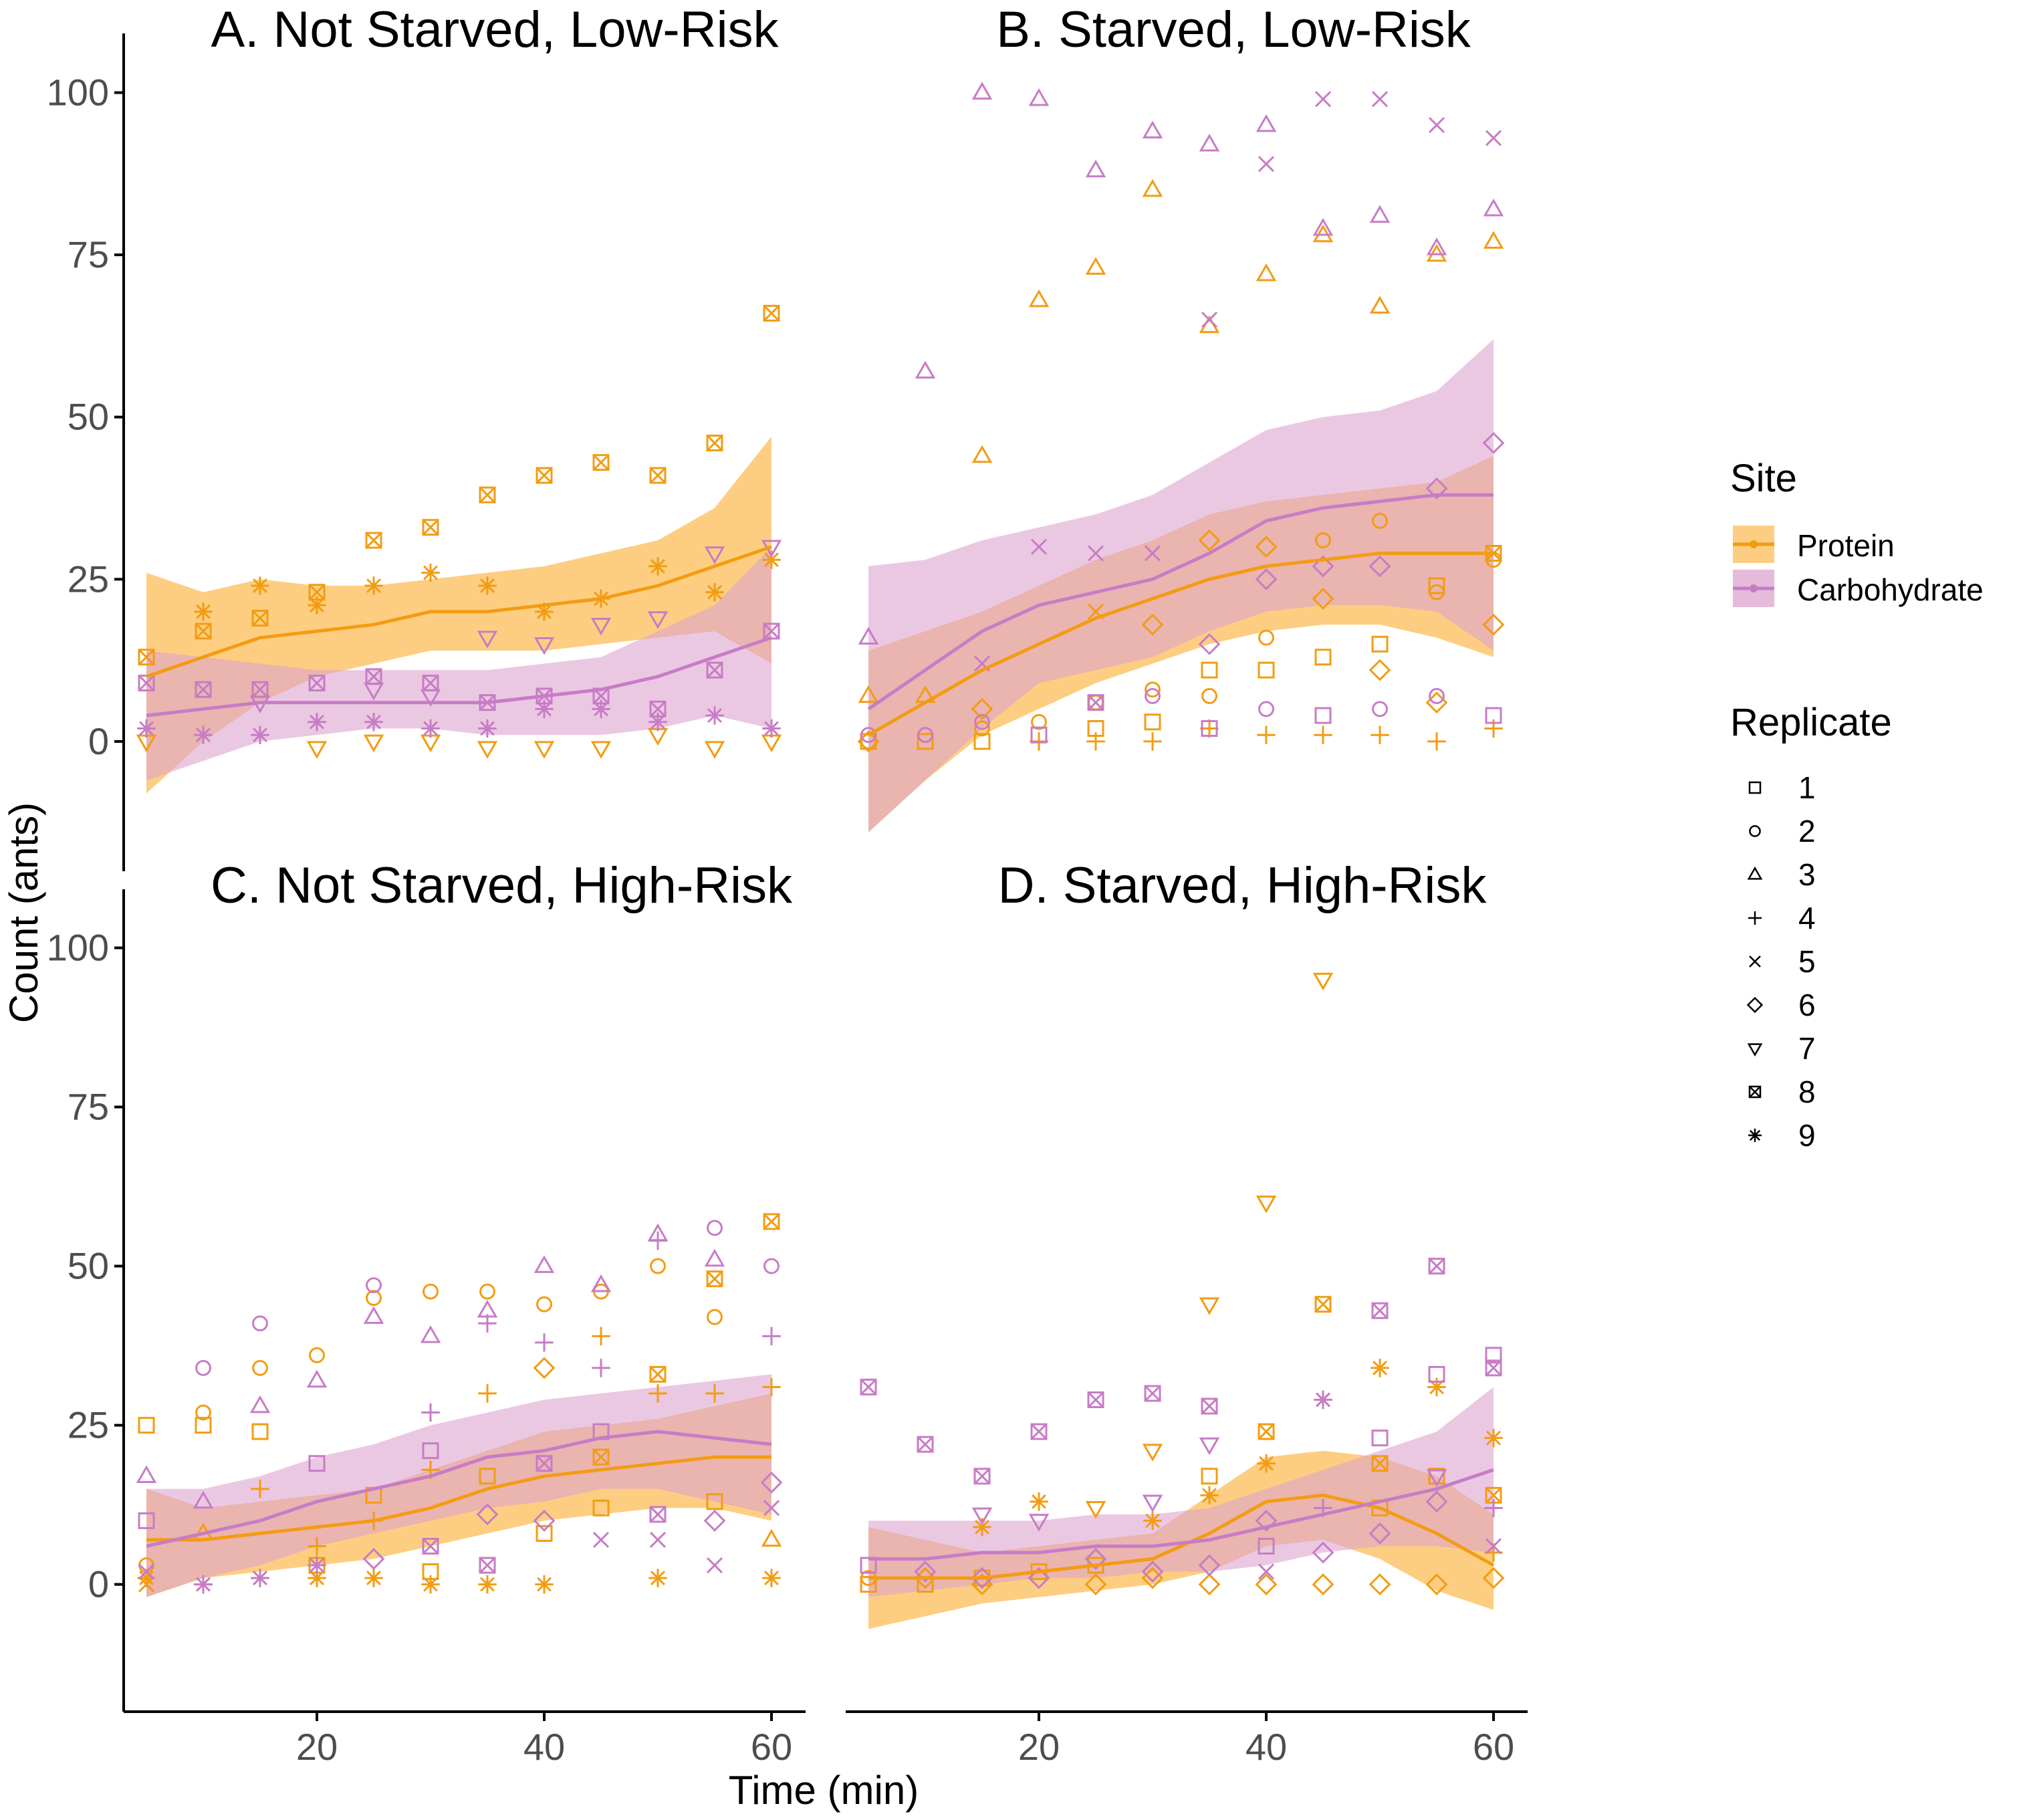  I want to click on x-tick-label-d-60: 60, so click(1493, 1747).